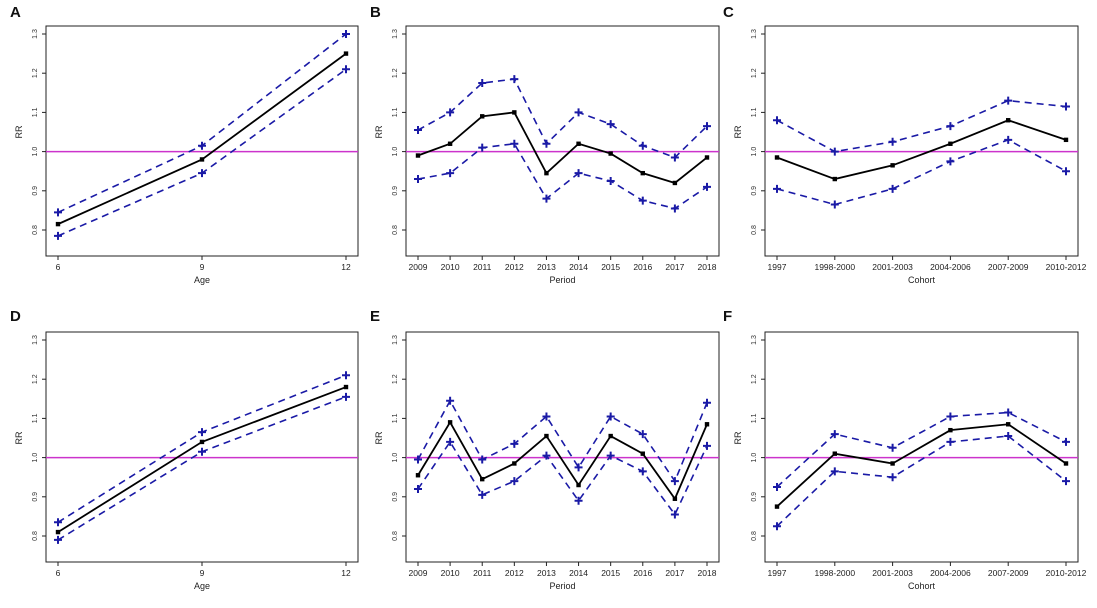 This screenshot has width=1097, height=608. Describe the element at coordinates (1008, 267) in the screenshot. I see `x-tick-label-c: 2007-2009` at that location.